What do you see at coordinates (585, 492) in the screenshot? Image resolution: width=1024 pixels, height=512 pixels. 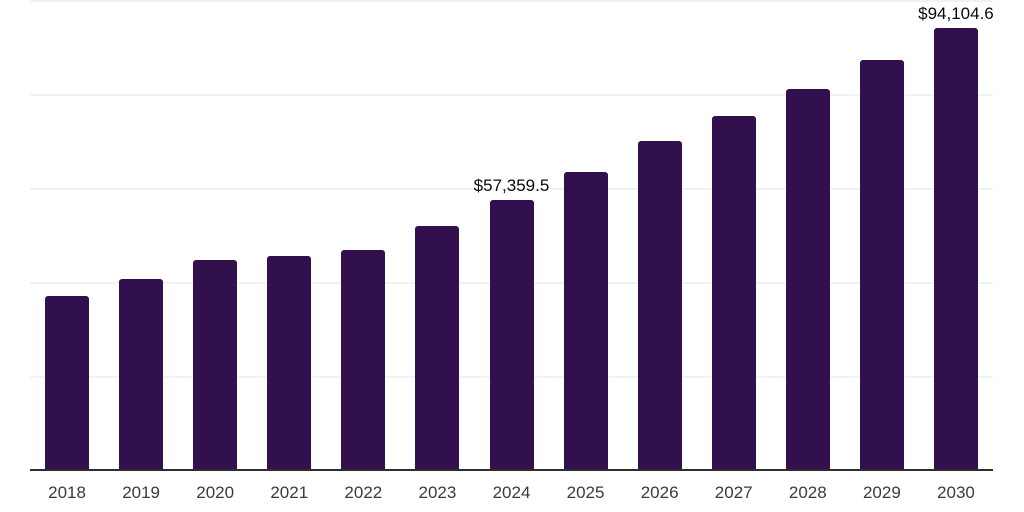 I see `x-tick-label-2025: 2025` at bounding box center [585, 492].